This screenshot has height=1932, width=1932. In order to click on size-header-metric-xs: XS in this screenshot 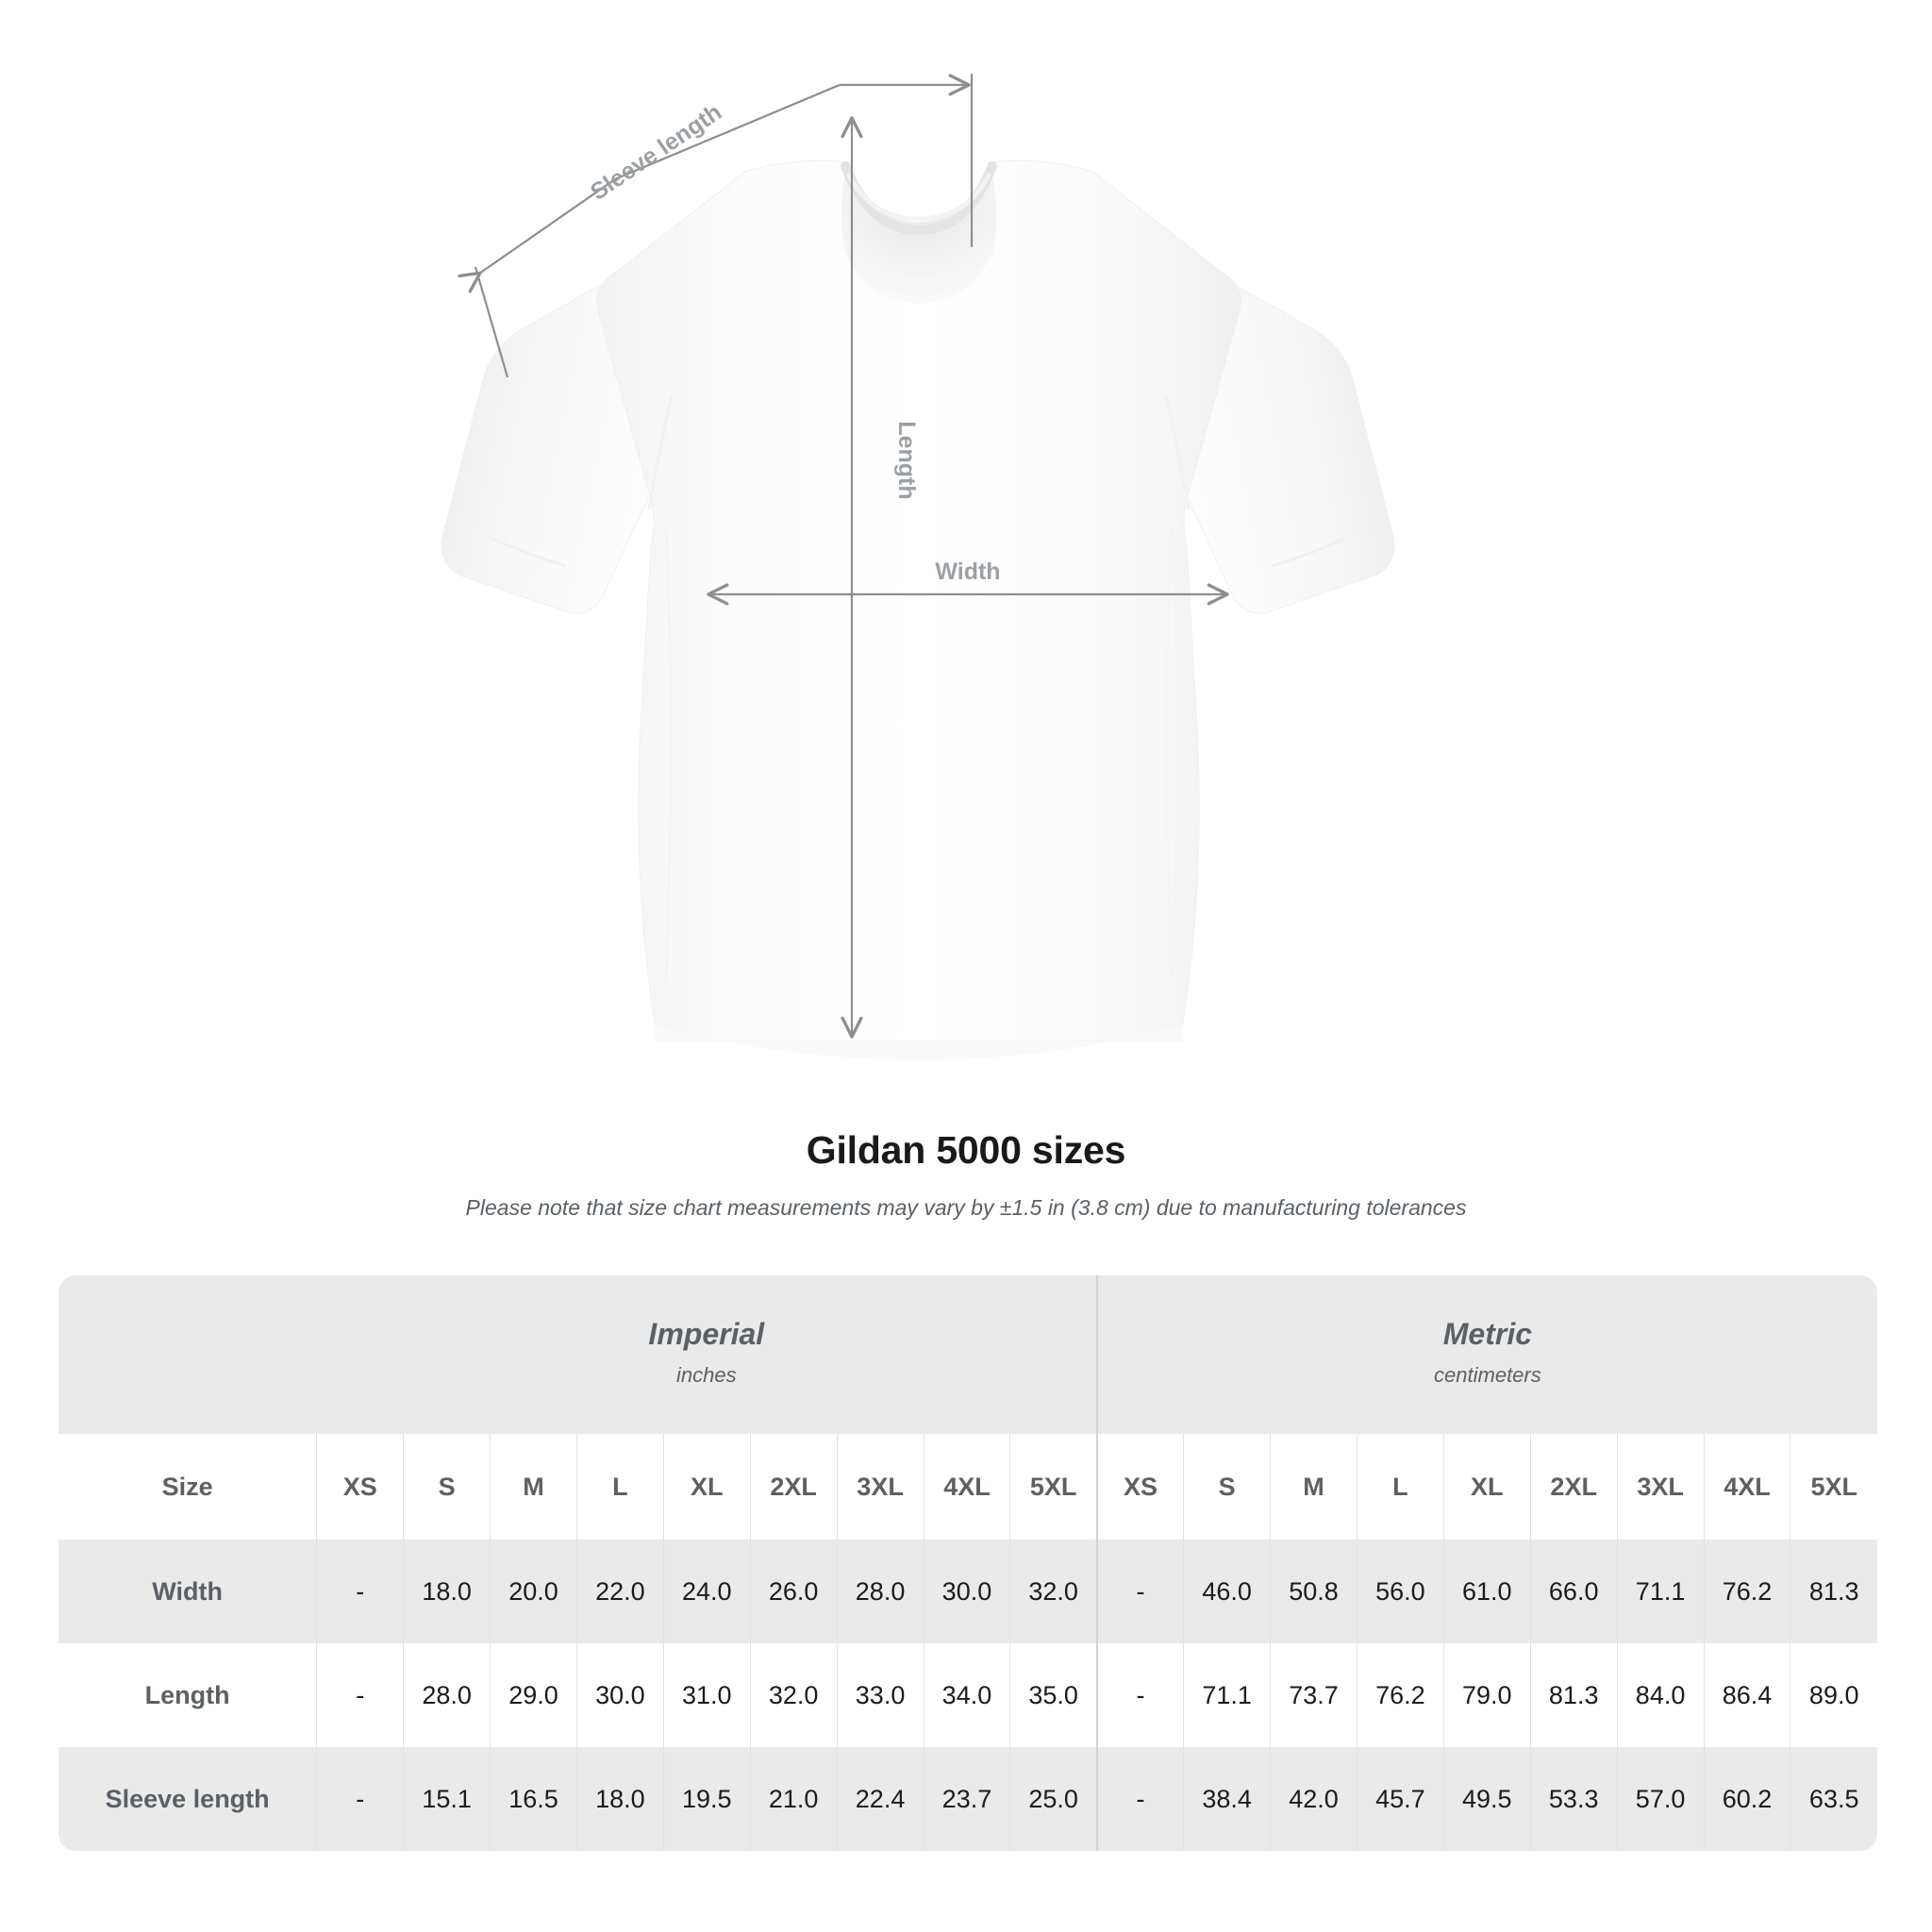, I will do `click(1140, 1487)`.